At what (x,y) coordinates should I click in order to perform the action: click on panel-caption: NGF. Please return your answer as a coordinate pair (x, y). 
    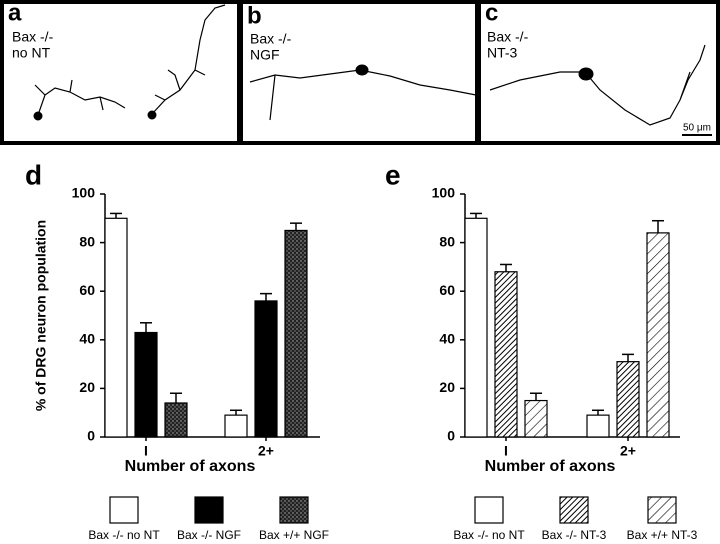
    Looking at the image, I should click on (265, 55).